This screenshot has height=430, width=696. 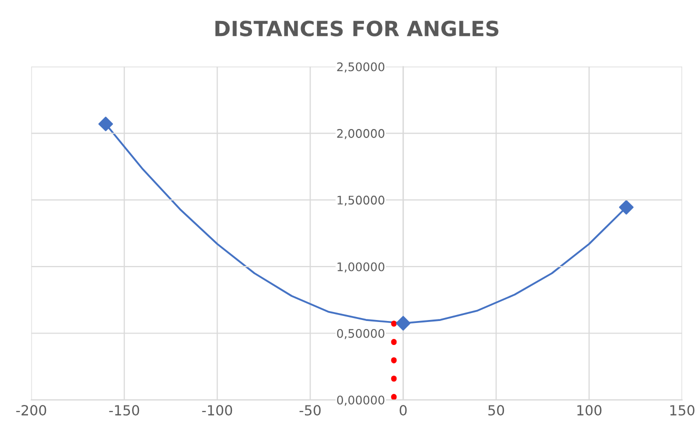 I want to click on x-tick-label: 50, so click(x=496, y=410).